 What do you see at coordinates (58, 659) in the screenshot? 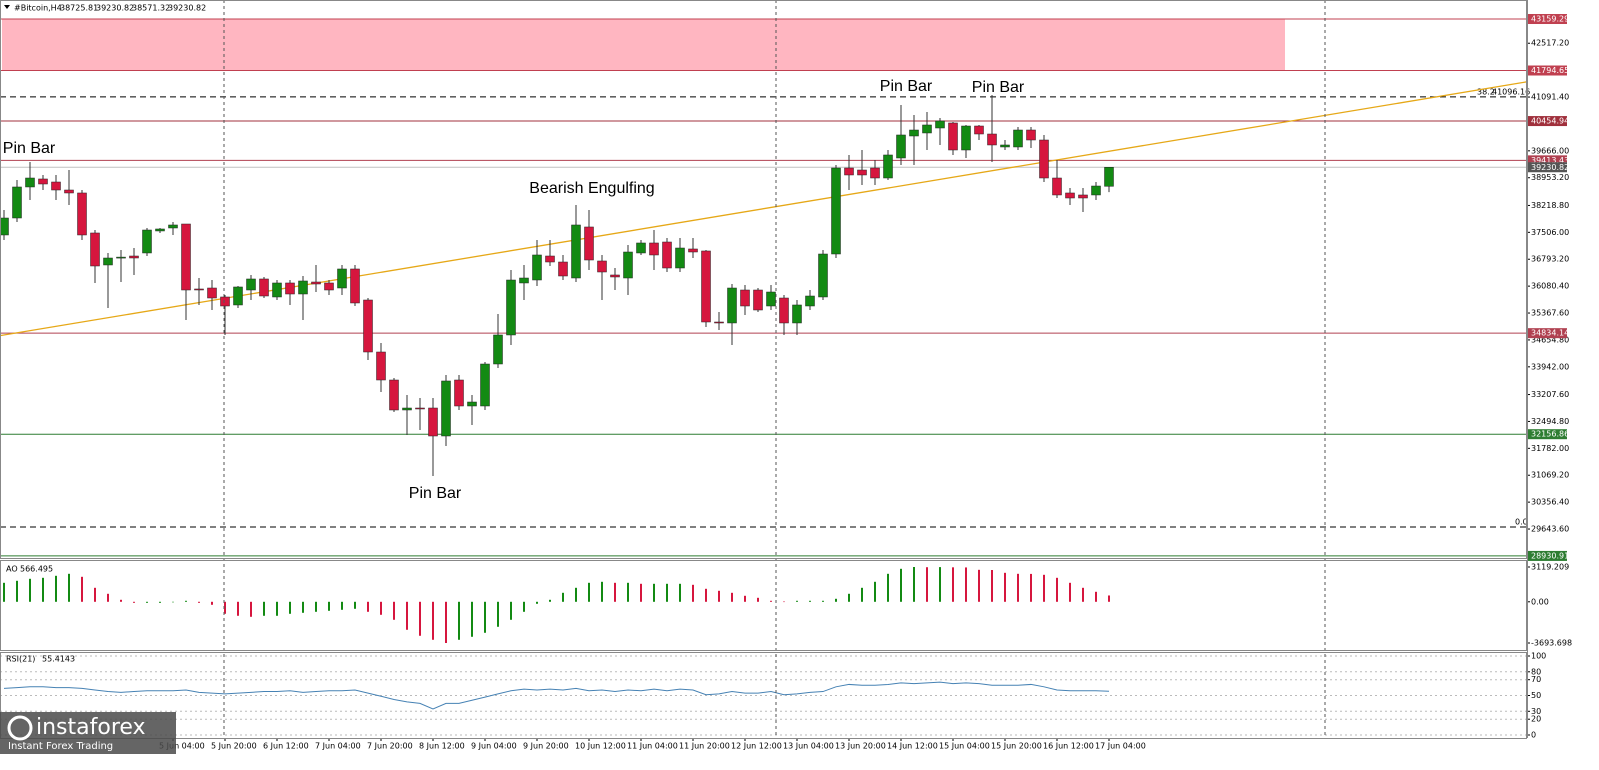
I see `rsi-value: 55.4143` at bounding box center [58, 659].